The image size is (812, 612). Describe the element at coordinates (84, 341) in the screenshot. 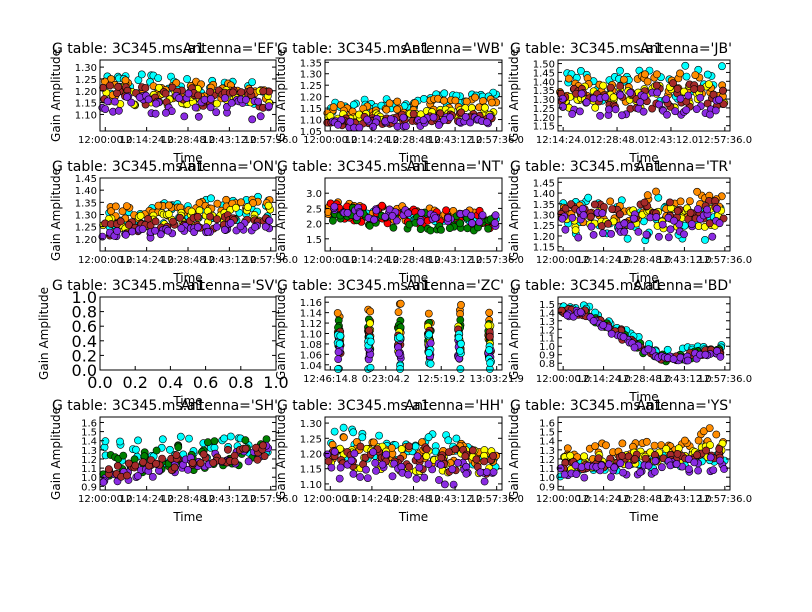

I see `y-tick-label: 0.4` at that location.